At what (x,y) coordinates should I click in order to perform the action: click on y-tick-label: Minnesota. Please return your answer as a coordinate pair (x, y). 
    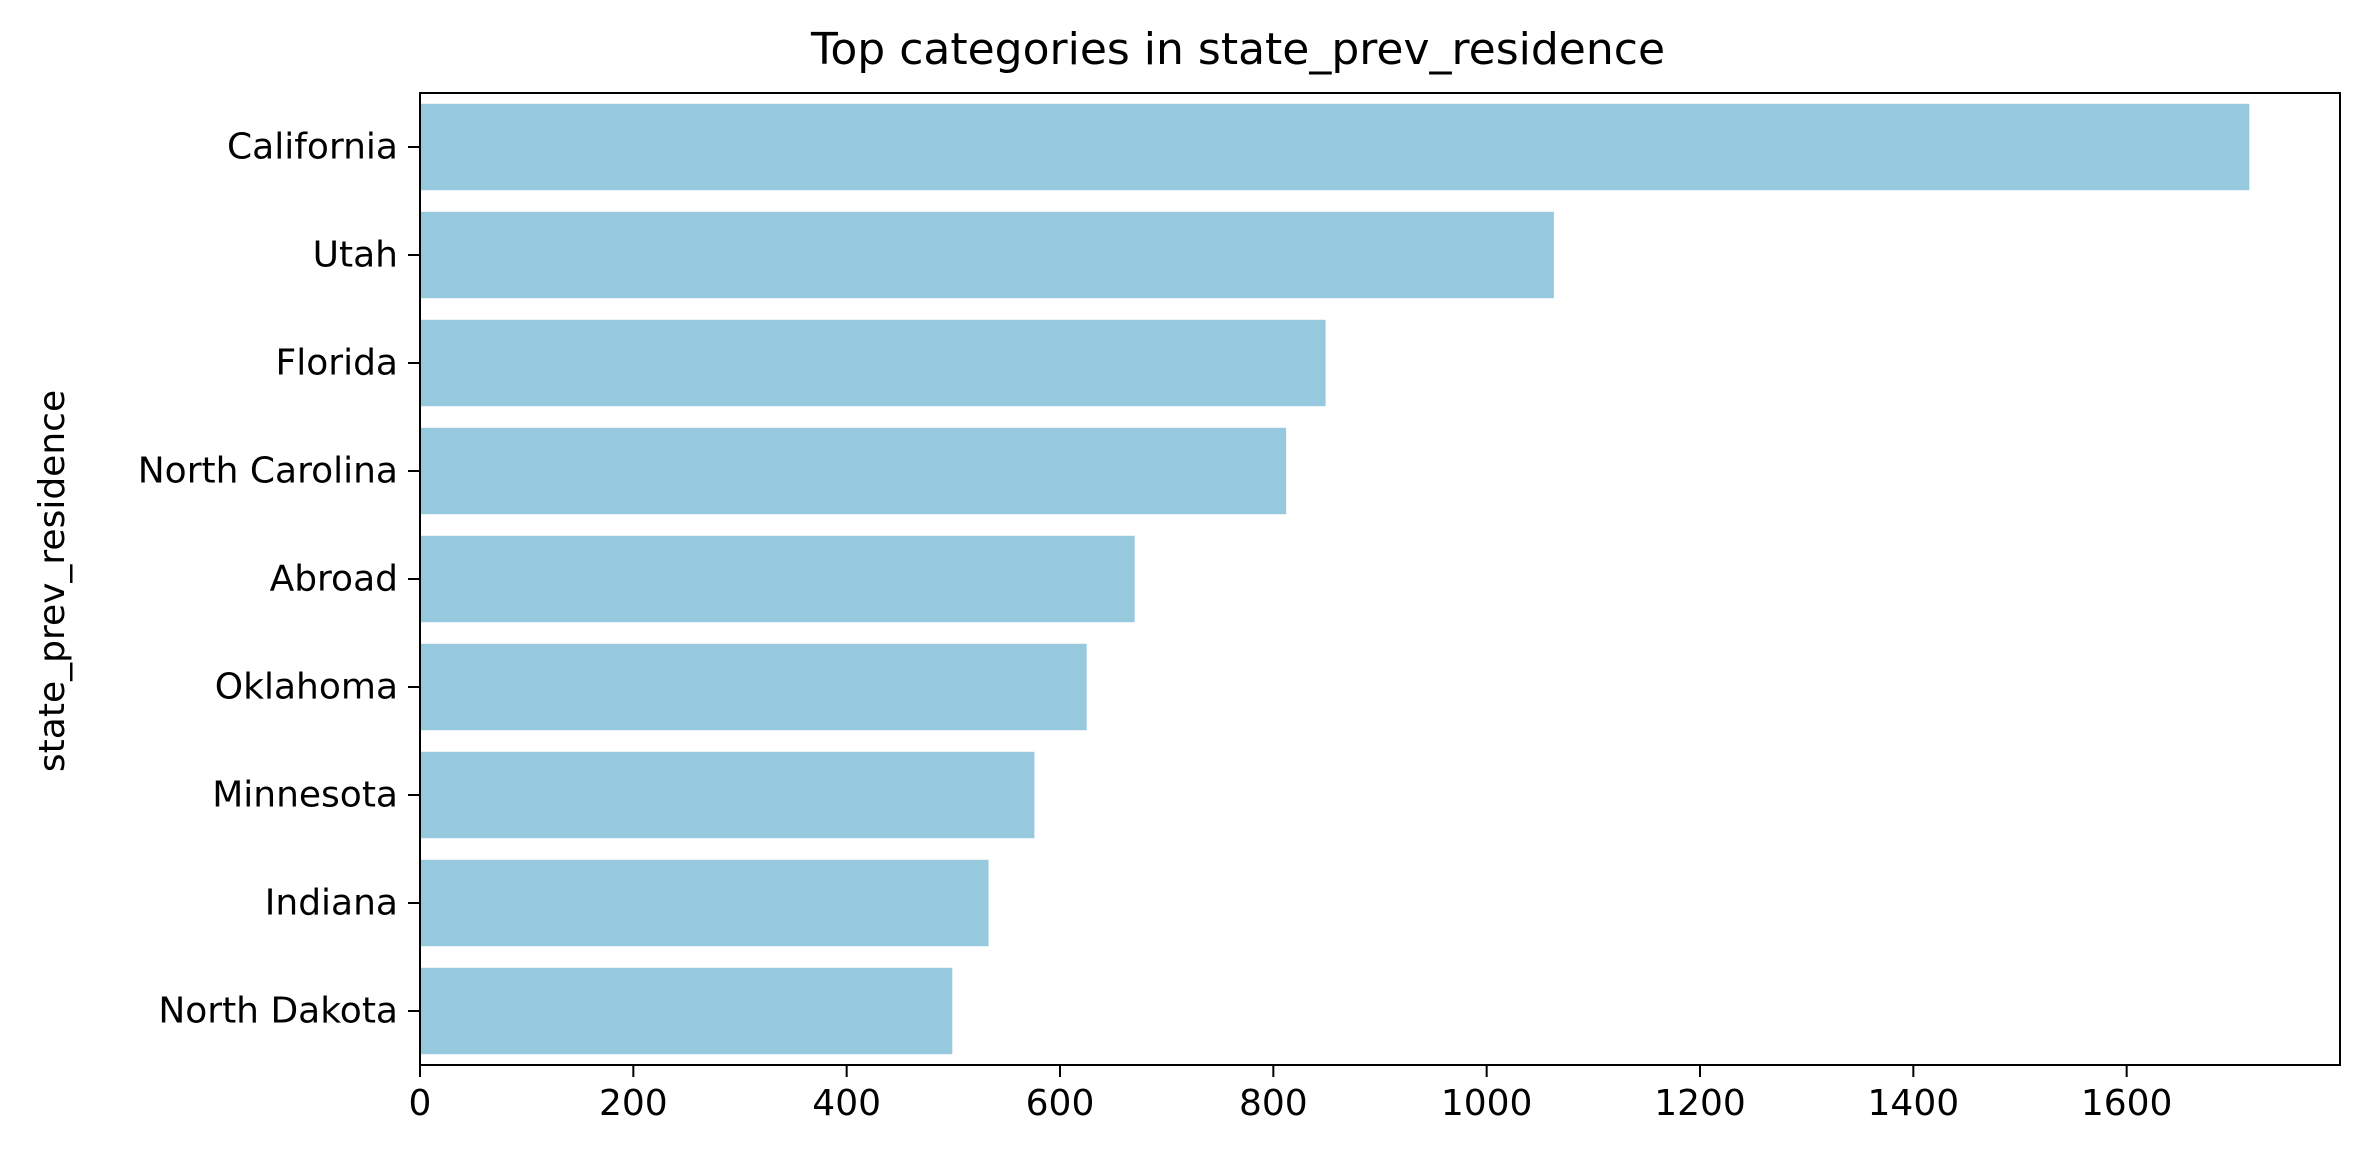
    Looking at the image, I should click on (305, 795).